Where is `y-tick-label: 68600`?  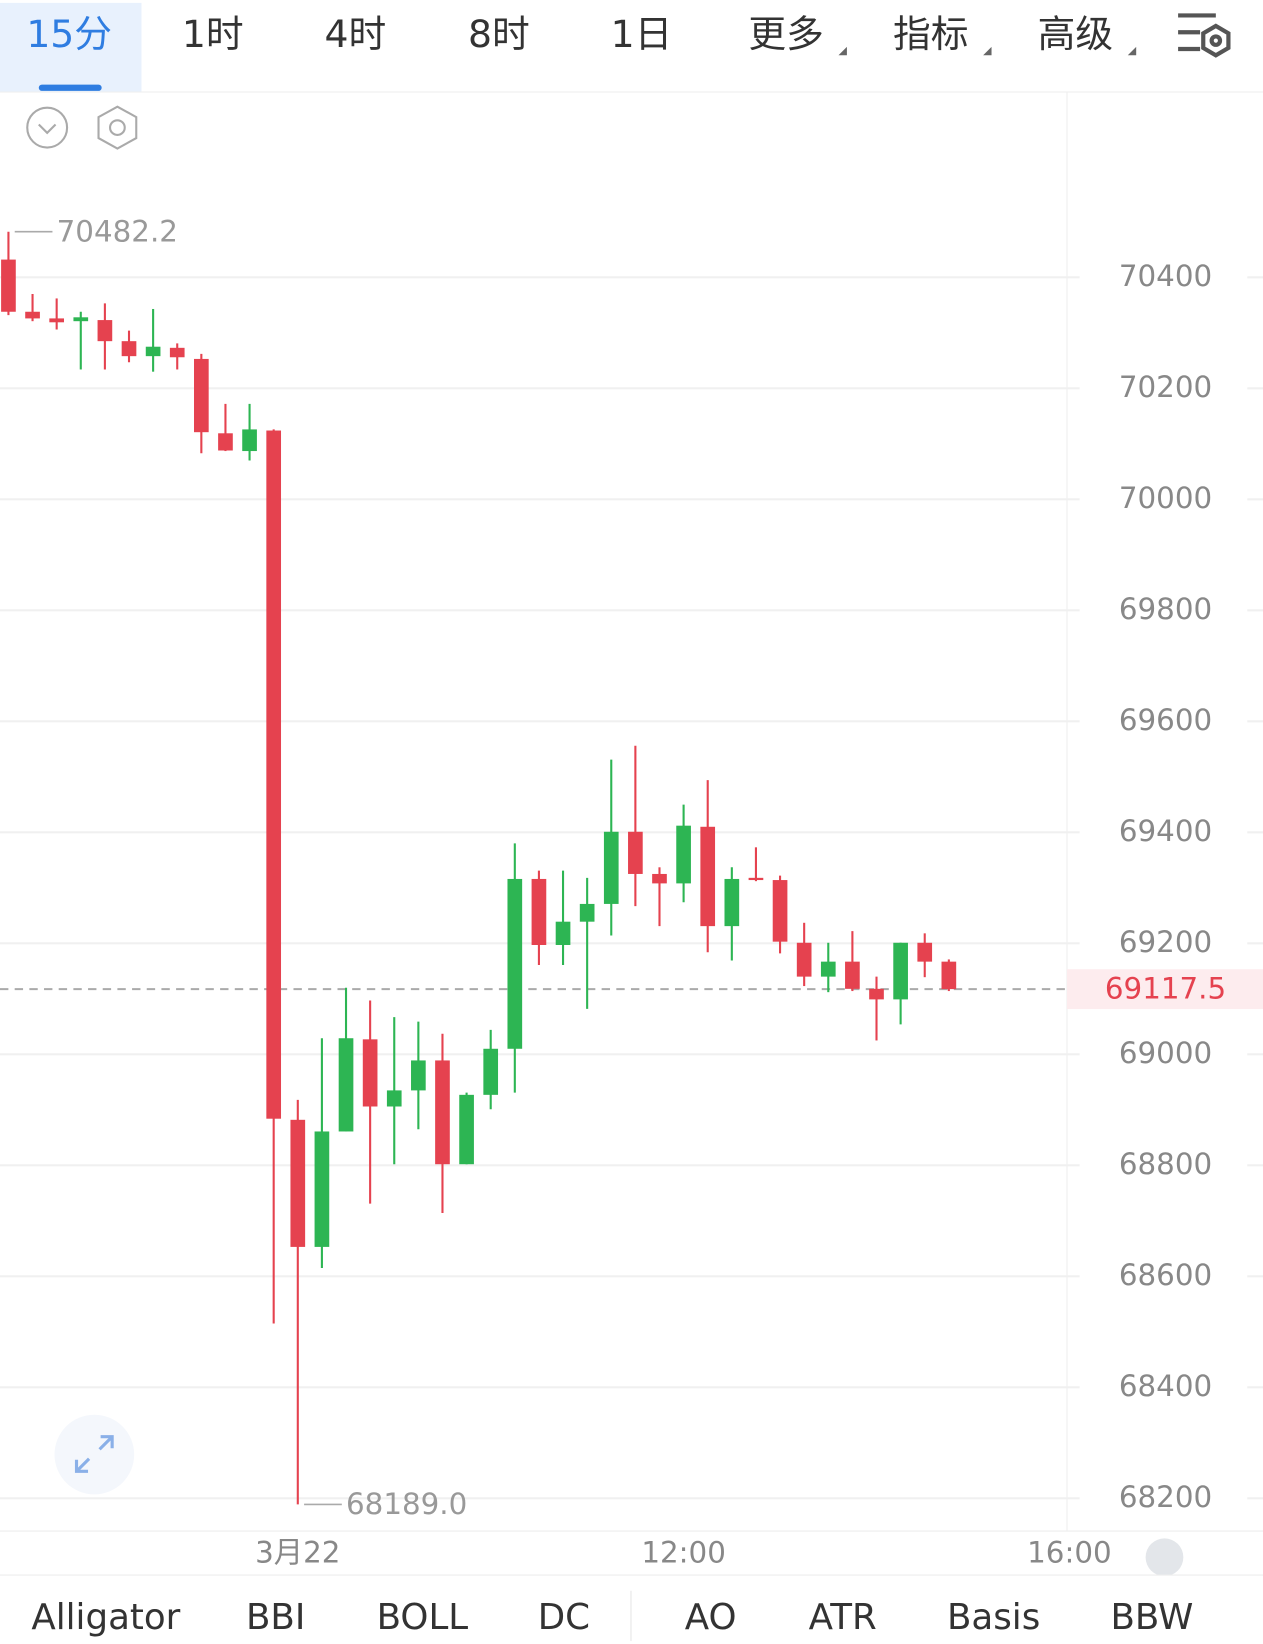
y-tick-label: 68600 is located at coordinates (1165, 1275).